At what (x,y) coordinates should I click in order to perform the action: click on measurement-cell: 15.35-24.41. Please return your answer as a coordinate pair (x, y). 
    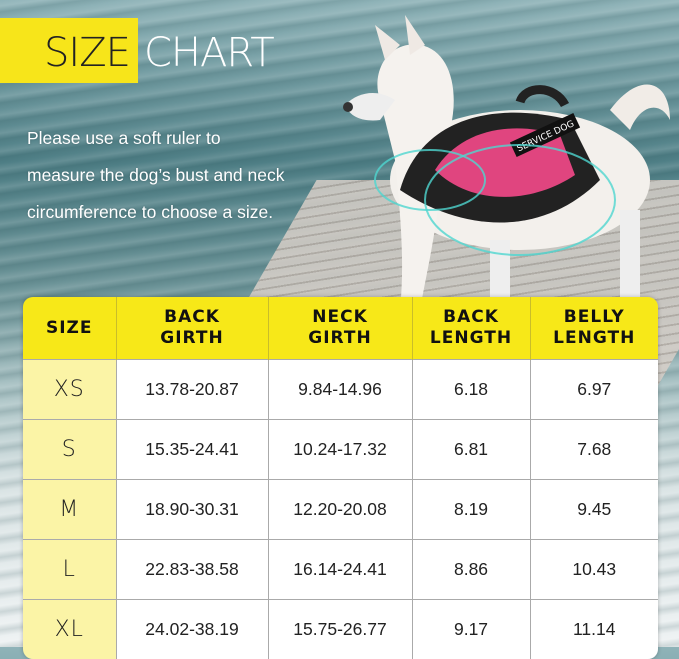
    Looking at the image, I should click on (192, 450).